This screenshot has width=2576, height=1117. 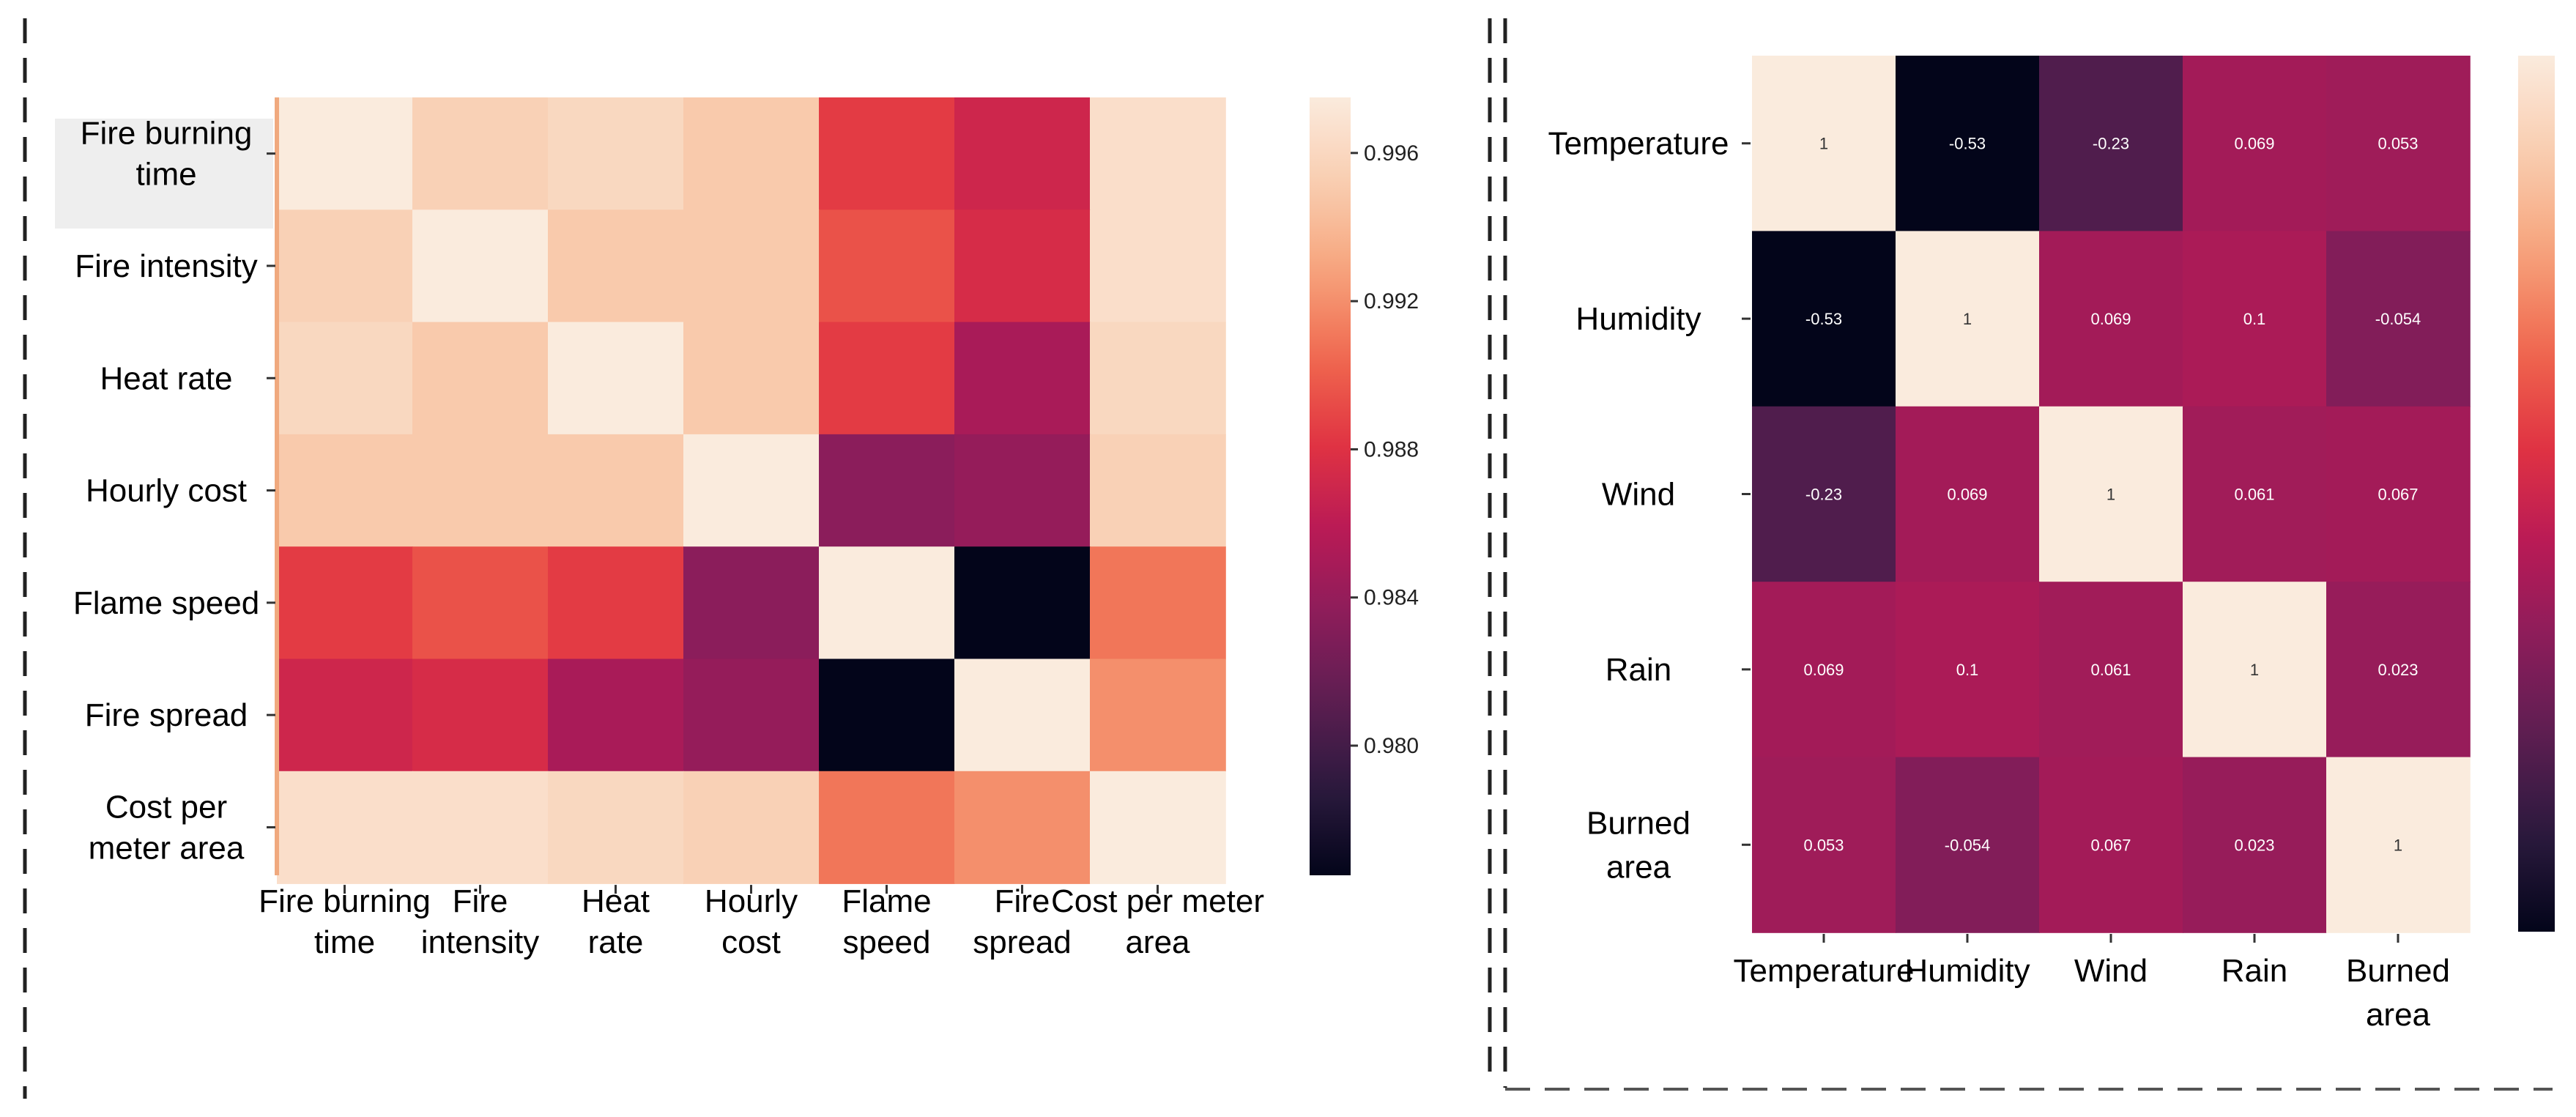 I want to click on col-label: Heat rate, so click(x=616, y=921).